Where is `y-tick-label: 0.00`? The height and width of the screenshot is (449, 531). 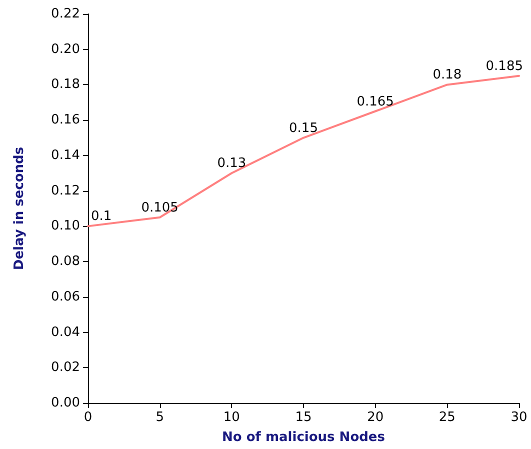 y-tick-label: 0.00 is located at coordinates (65, 403).